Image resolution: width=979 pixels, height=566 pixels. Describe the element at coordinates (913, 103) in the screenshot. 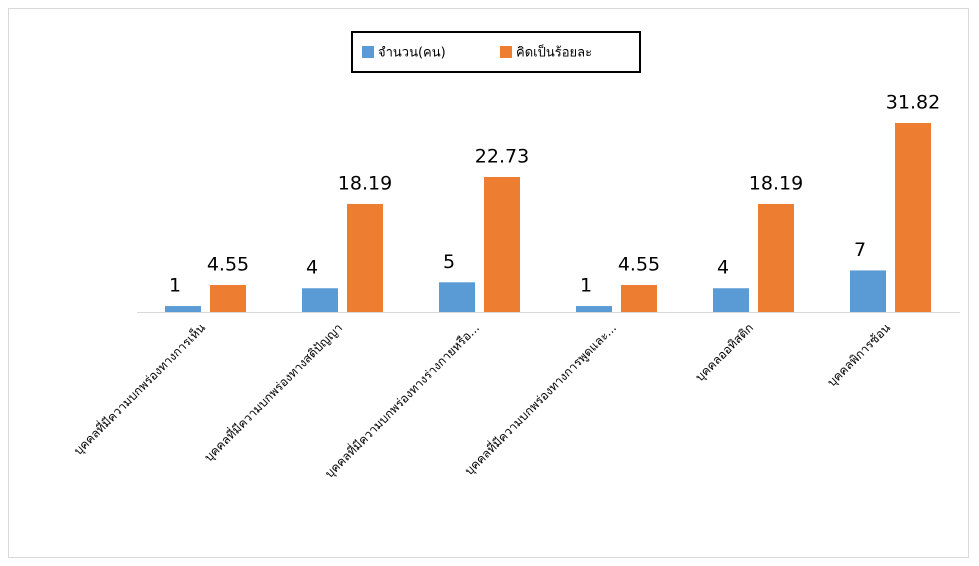

I see `data-label: 31.82` at that location.